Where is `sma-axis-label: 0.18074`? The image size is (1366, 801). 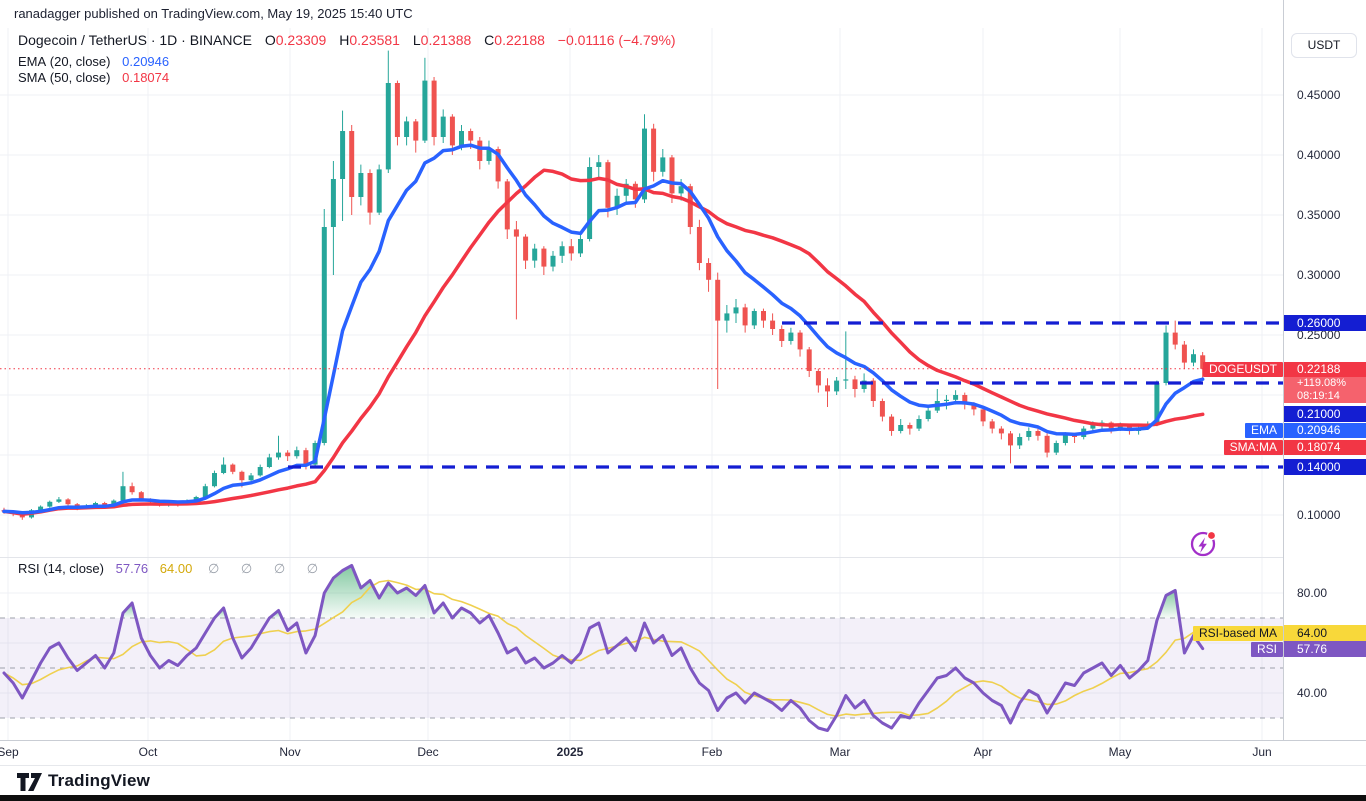
sma-axis-label: 0.18074 is located at coordinates (1325, 447).